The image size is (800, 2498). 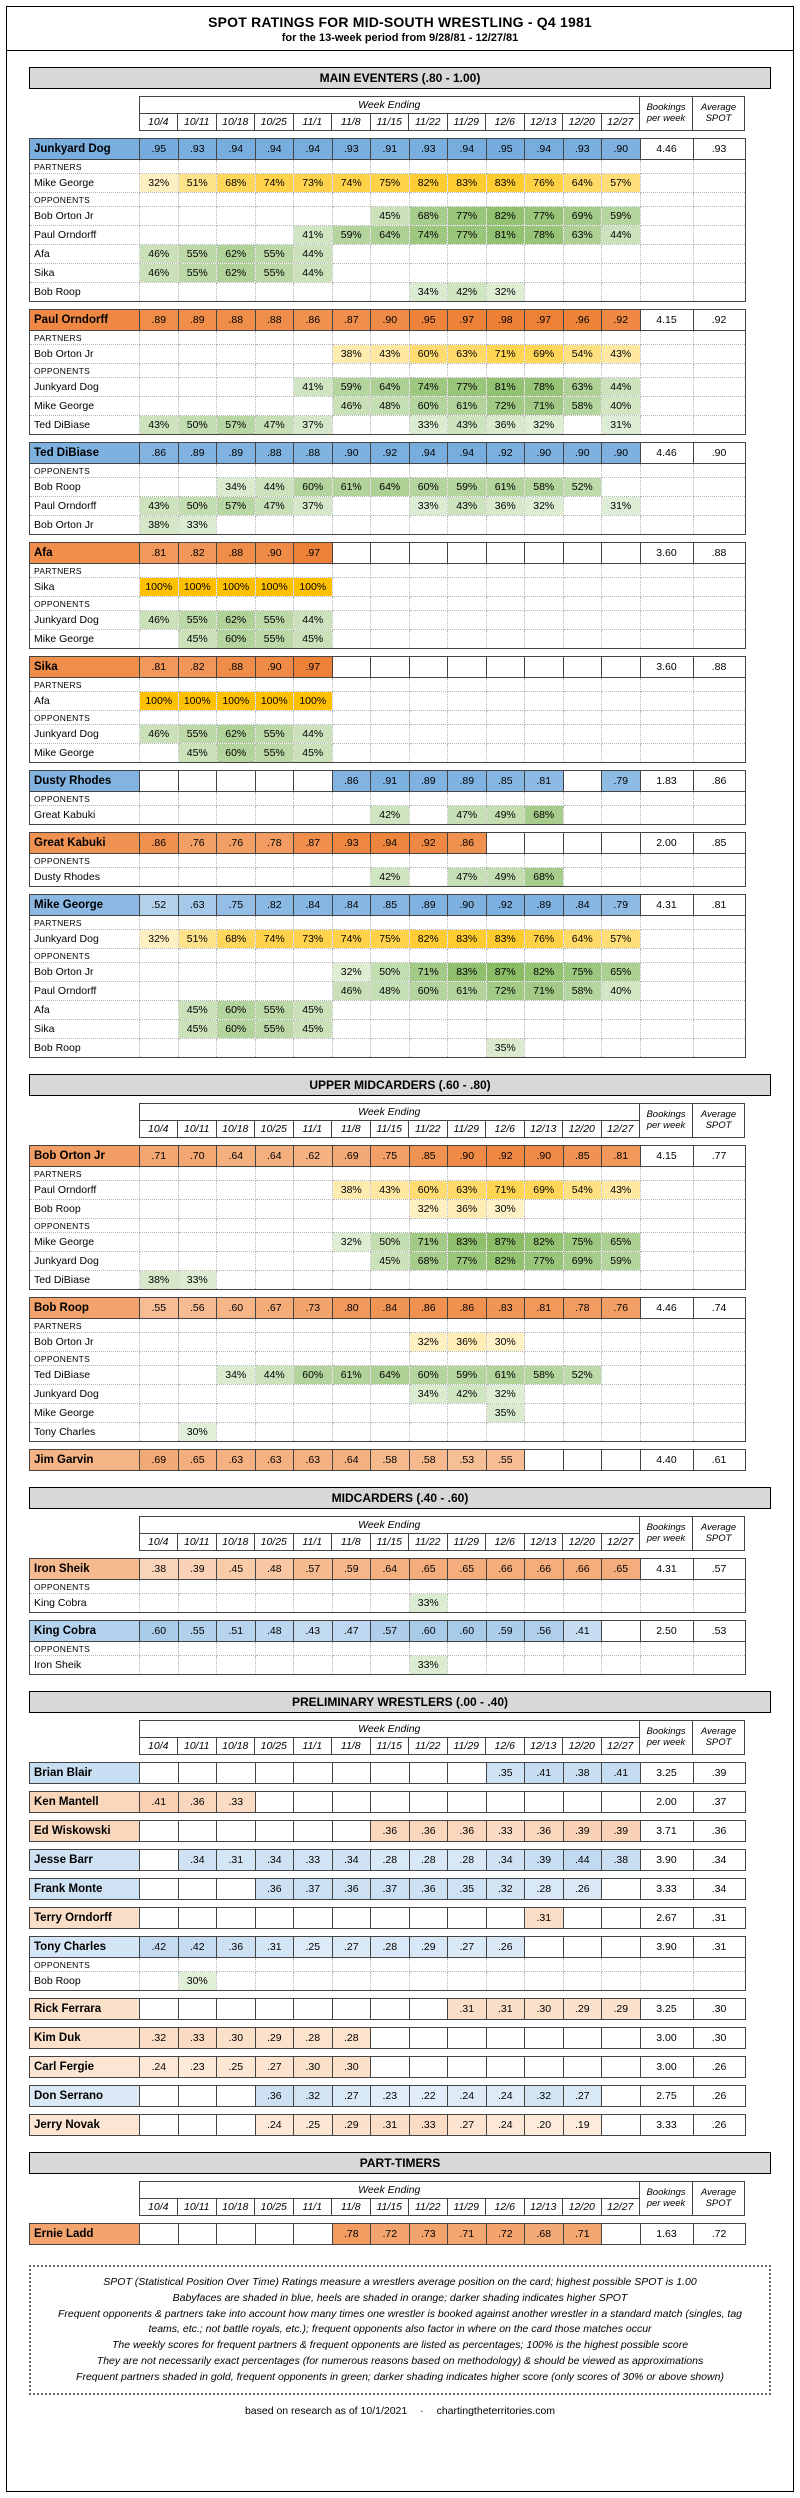 I want to click on spot-cell: .71, so click(x=159, y=1156).